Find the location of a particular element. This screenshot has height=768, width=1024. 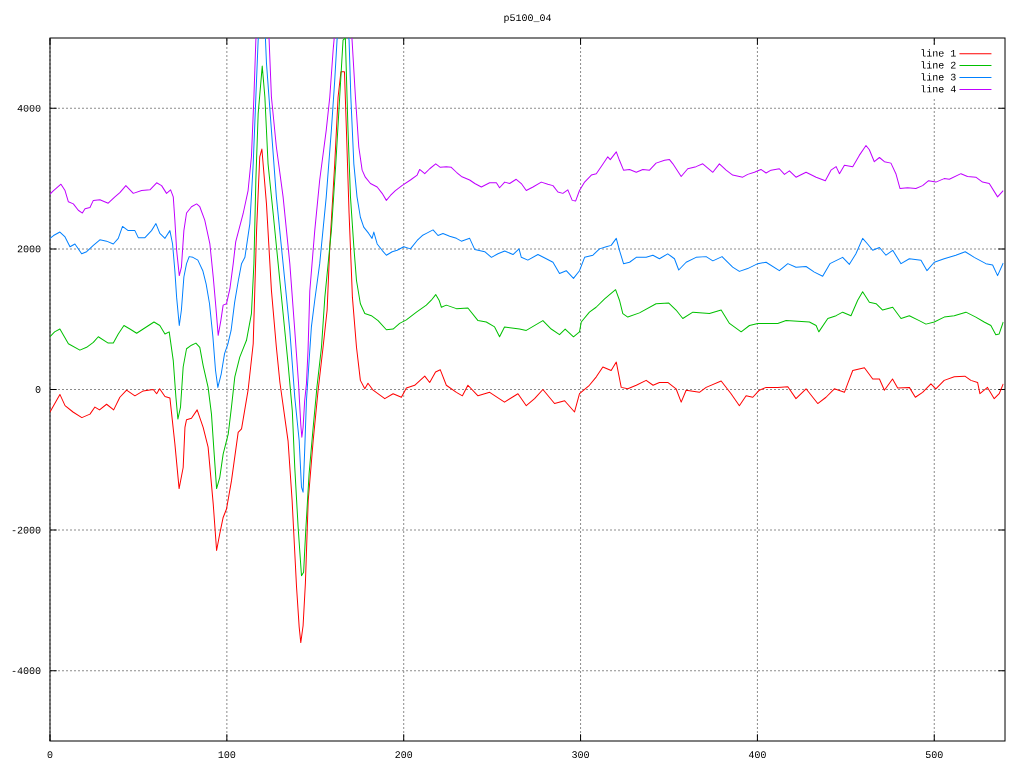

x-tick-label: 400 is located at coordinates (757, 755).